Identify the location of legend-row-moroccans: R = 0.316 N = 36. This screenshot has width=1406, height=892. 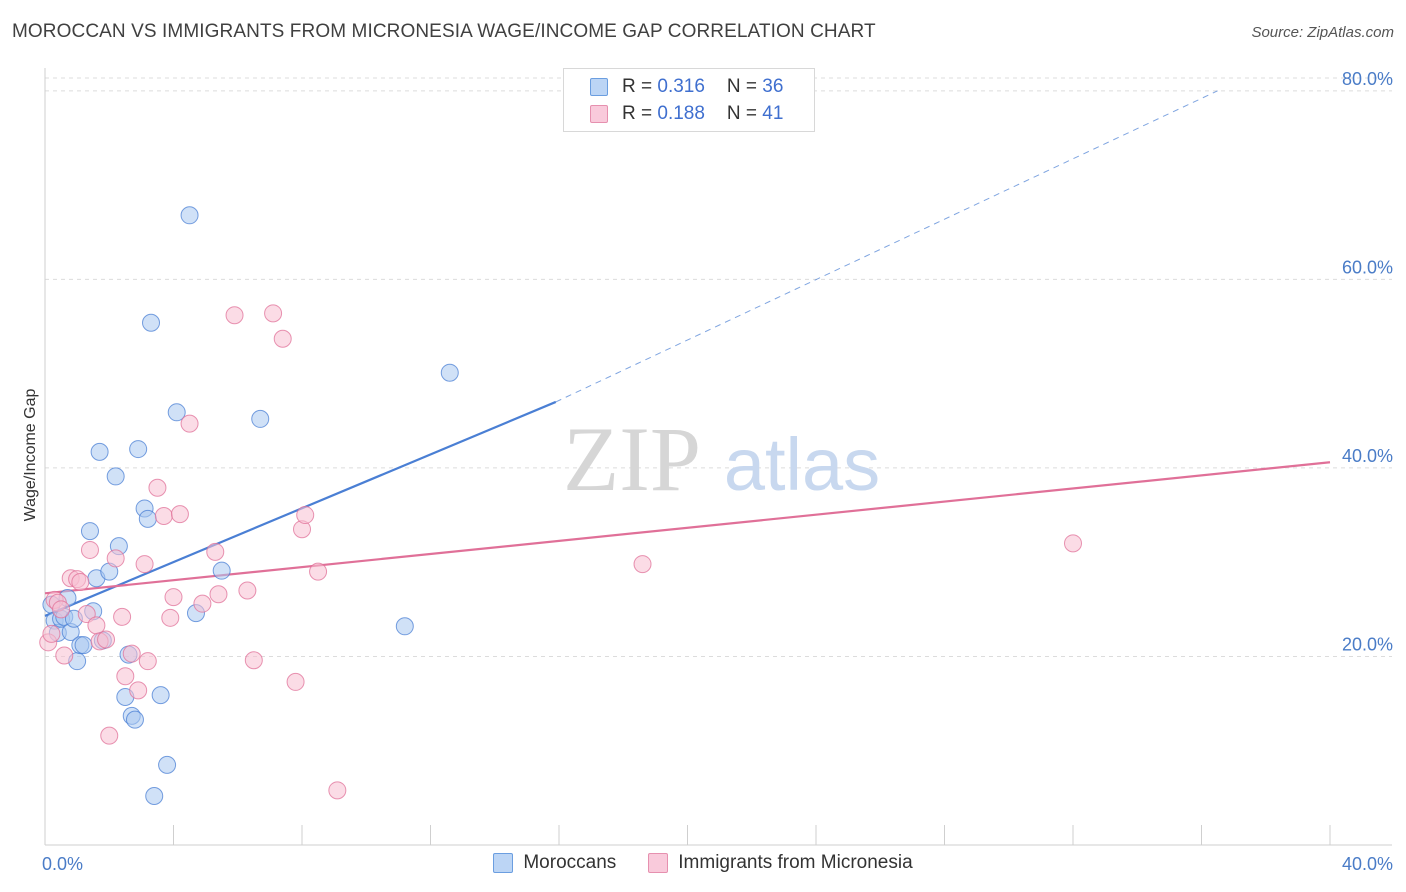
(686, 87).